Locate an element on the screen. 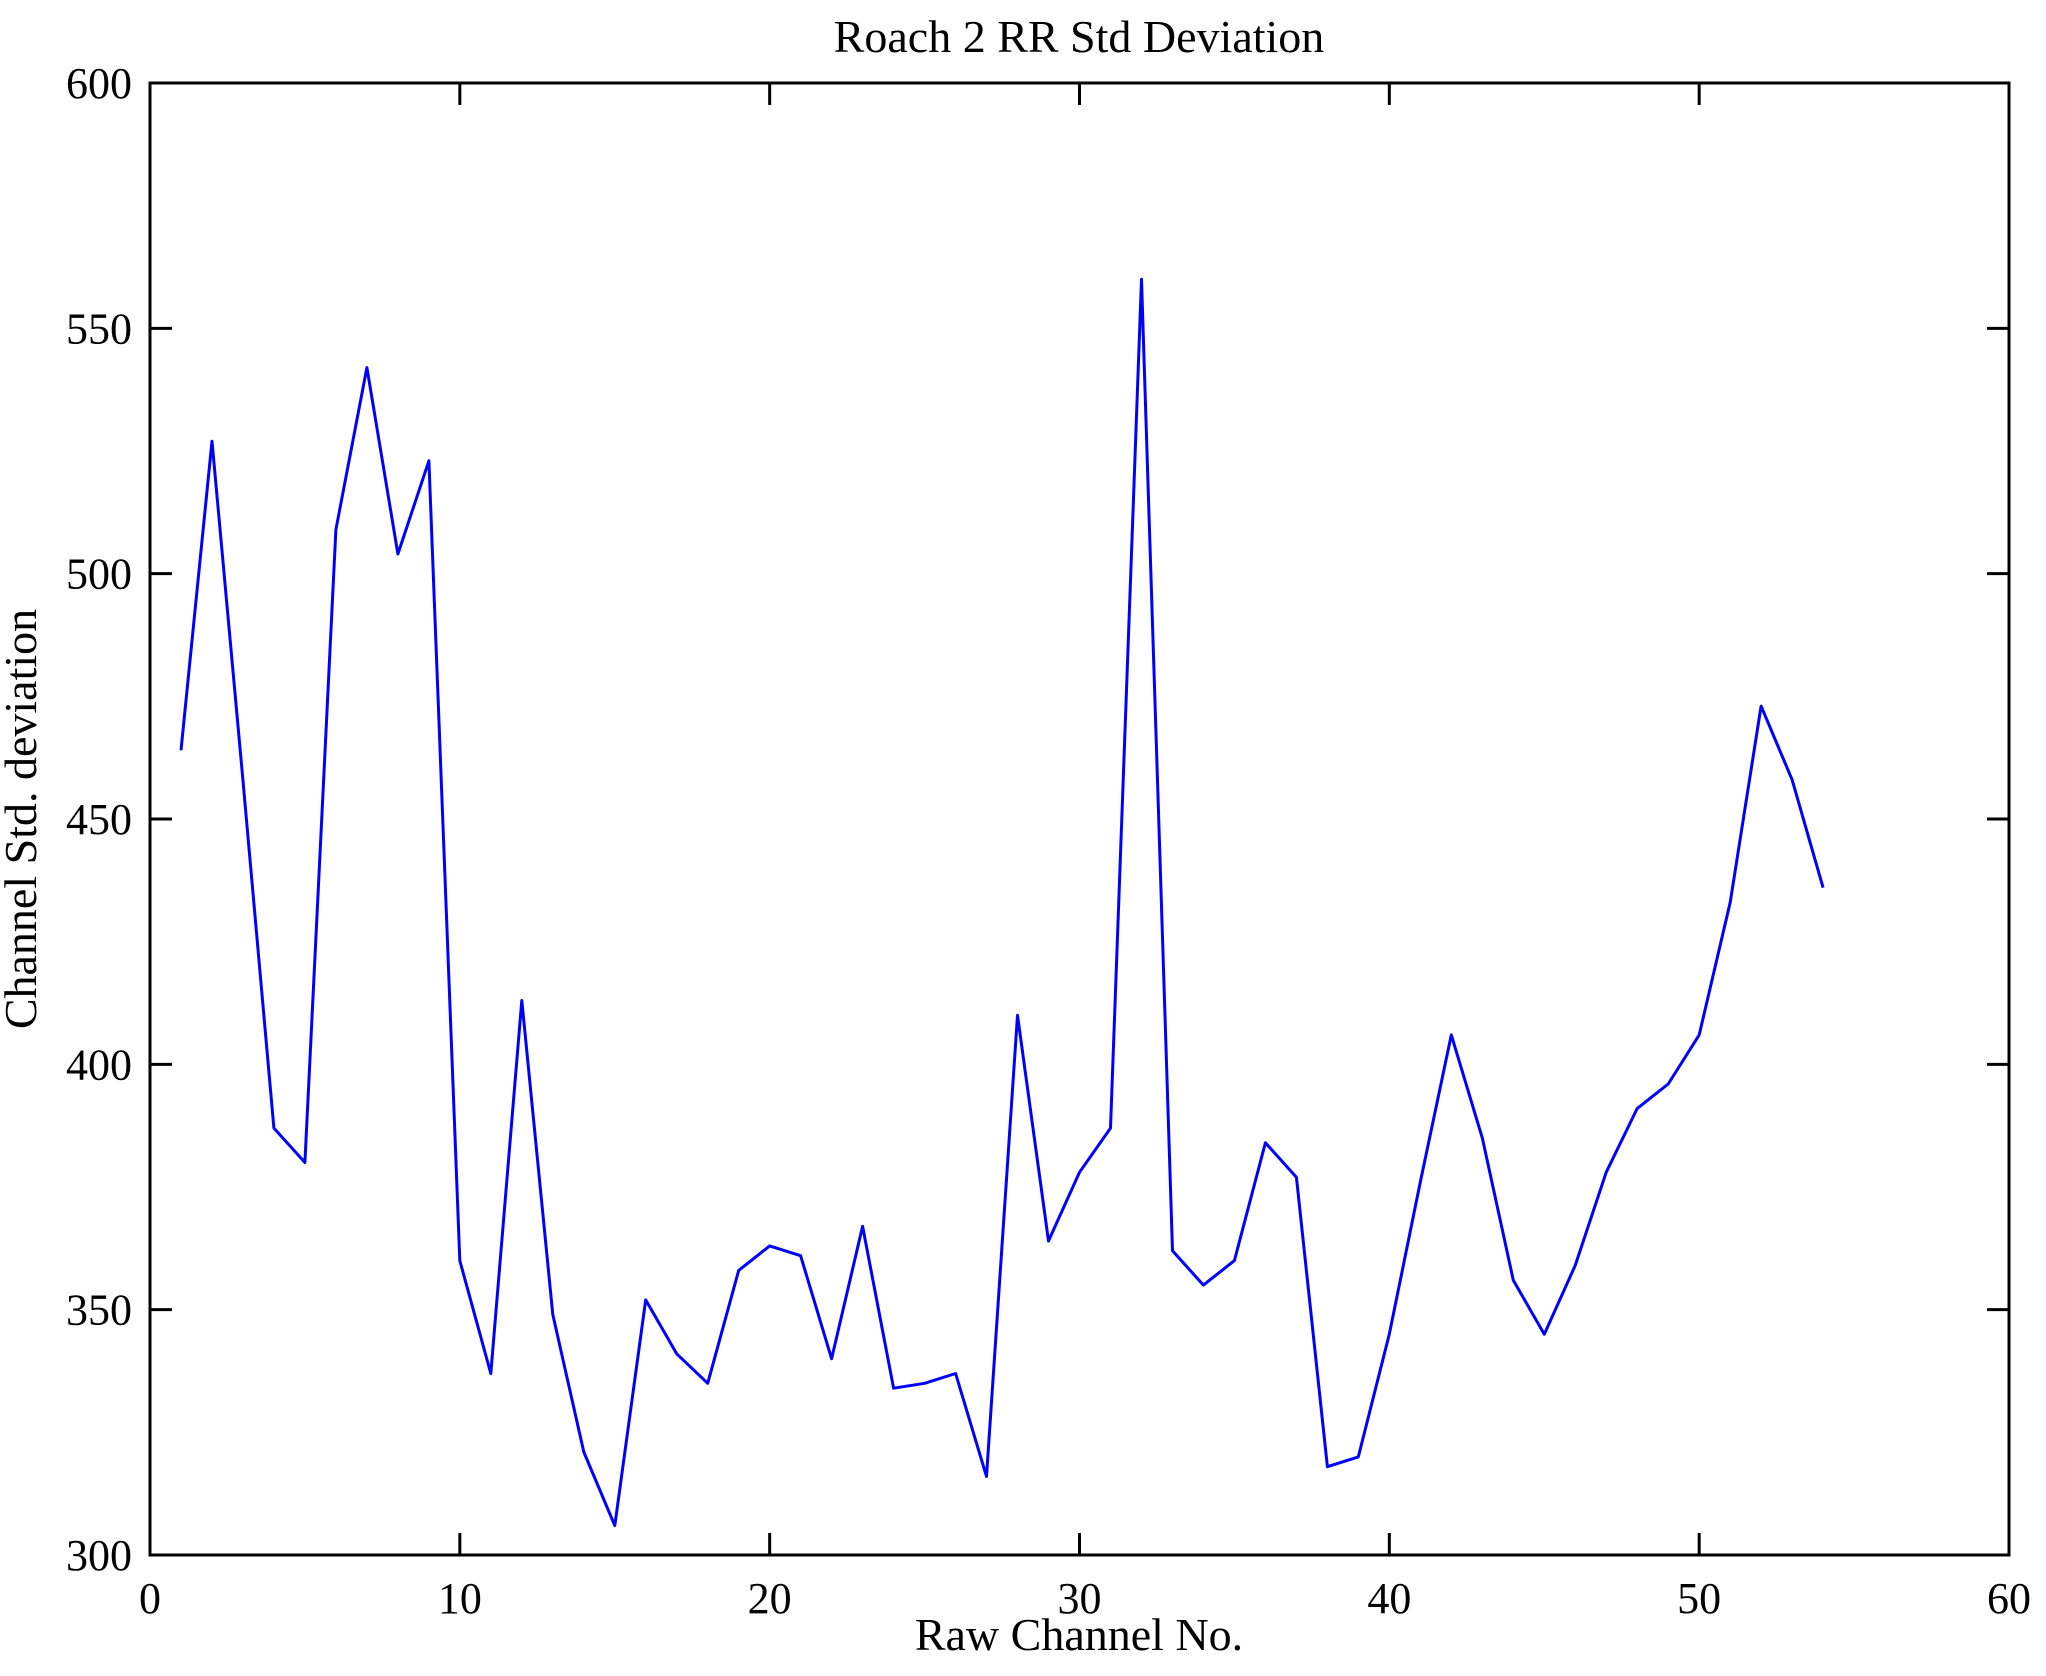 The height and width of the screenshot is (1676, 2046). y-tick-labels: 300 350 400 450 500 550 600 is located at coordinates (99, 819).